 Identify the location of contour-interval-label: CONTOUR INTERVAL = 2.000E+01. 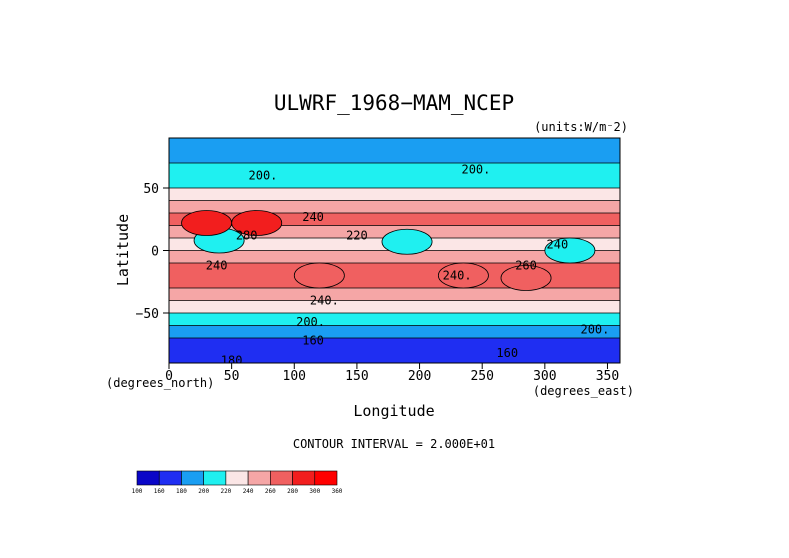
(394, 444).